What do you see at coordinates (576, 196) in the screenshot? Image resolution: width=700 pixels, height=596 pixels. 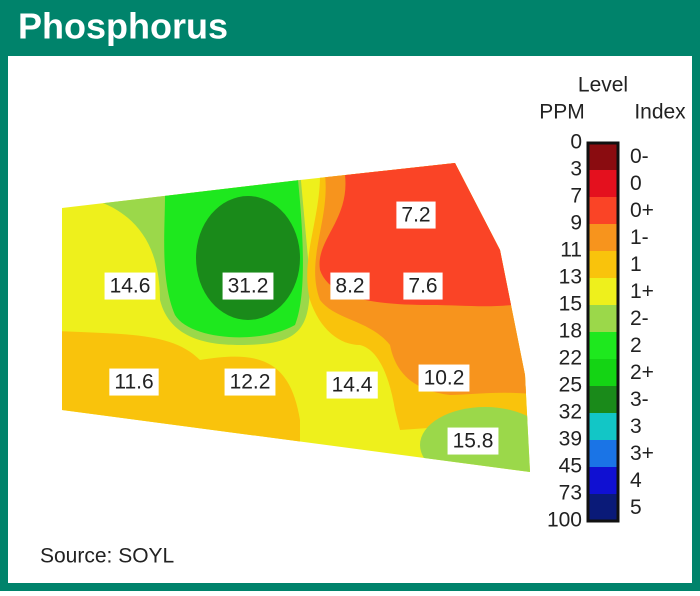 I see `legend-ppm: 7` at bounding box center [576, 196].